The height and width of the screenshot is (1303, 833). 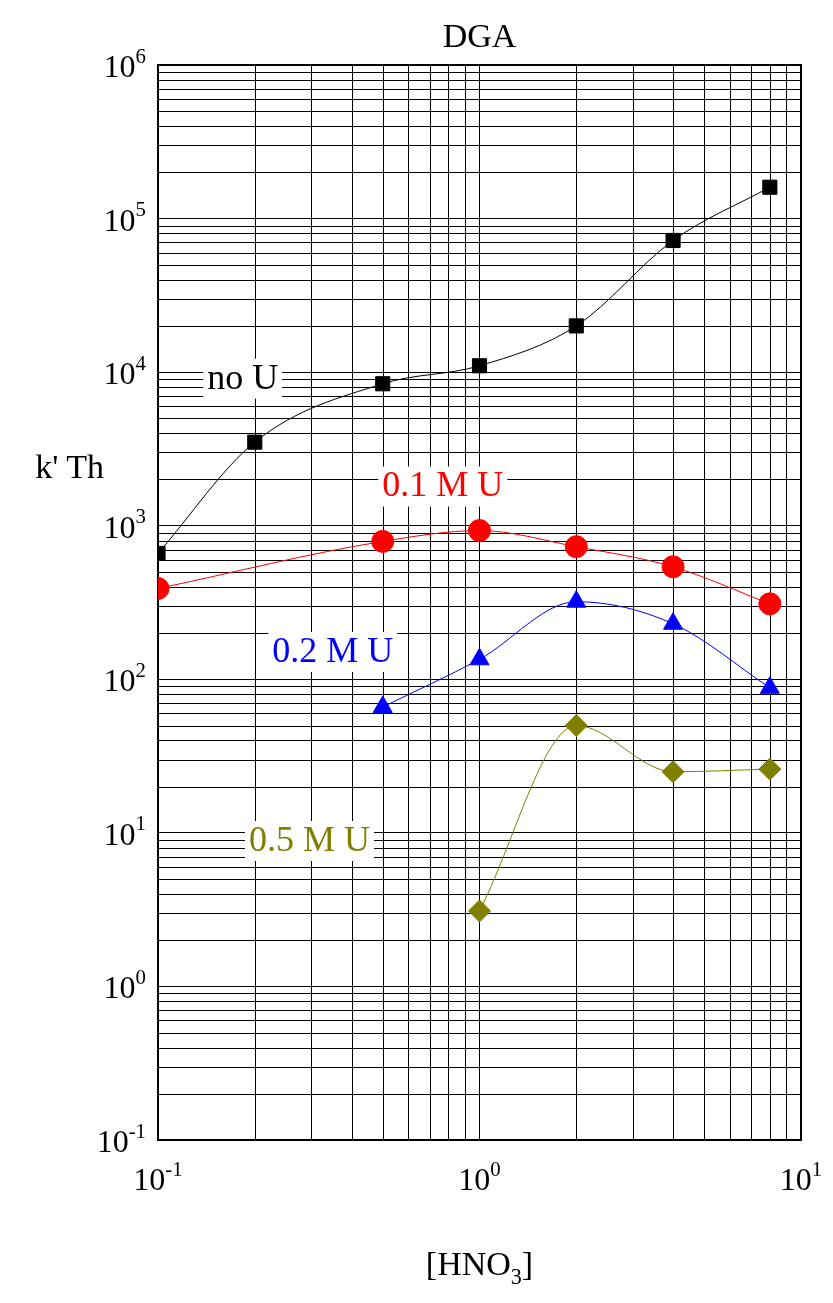 What do you see at coordinates (310, 838) in the screenshot?
I see `text: 0.5 M U` at bounding box center [310, 838].